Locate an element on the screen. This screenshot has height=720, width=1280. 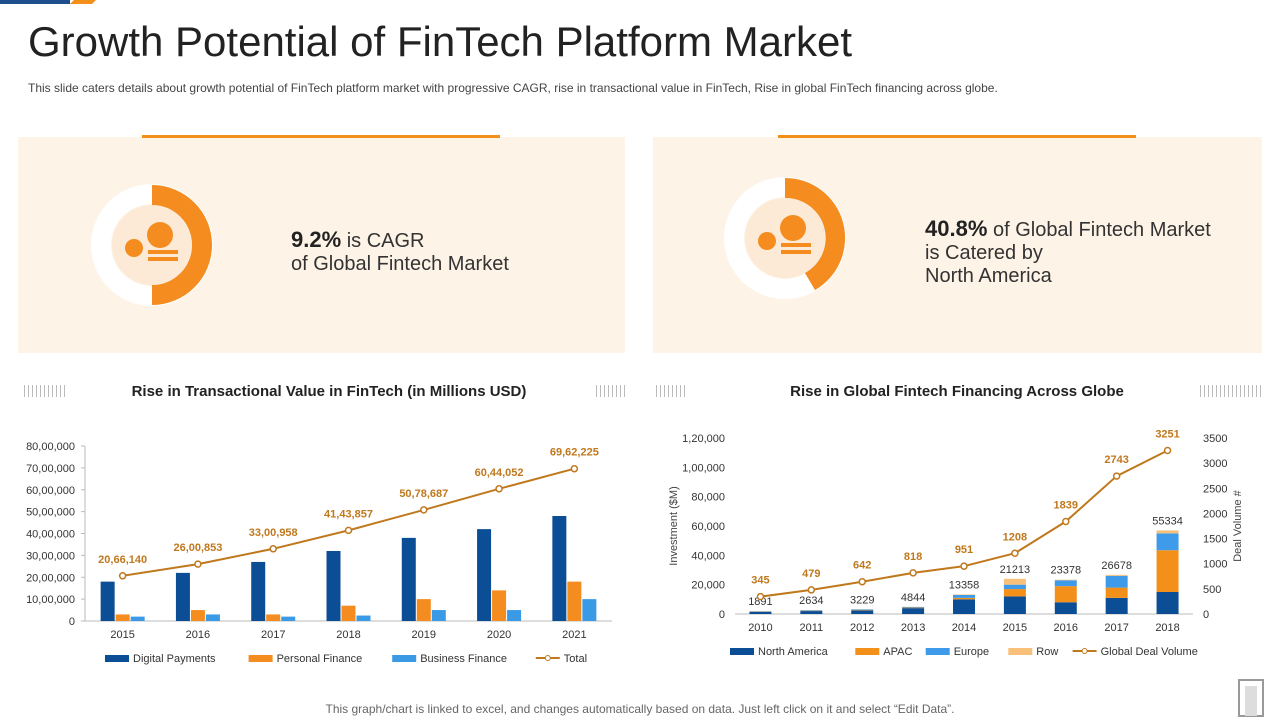
legend-label: North America is located at coordinates (793, 652).